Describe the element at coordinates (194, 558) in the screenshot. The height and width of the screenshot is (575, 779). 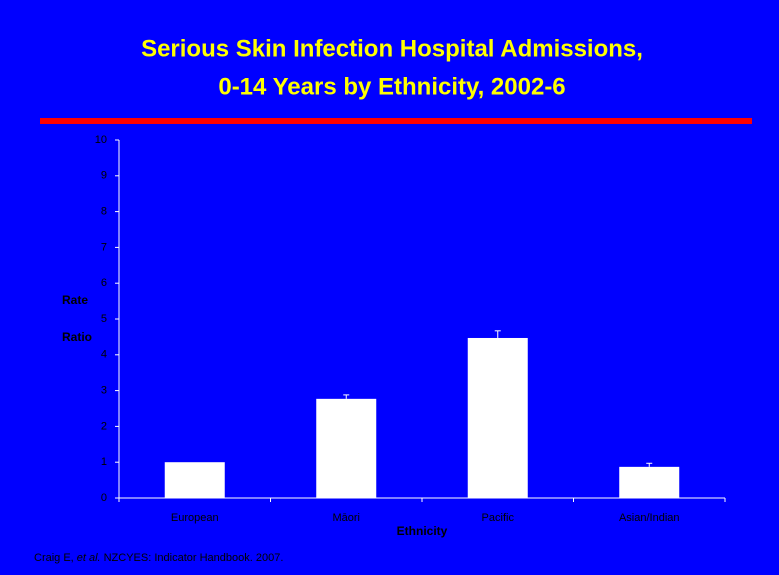
I see `footnote-rest: NZCYES: Indicator Handbook. 2007.` at that location.